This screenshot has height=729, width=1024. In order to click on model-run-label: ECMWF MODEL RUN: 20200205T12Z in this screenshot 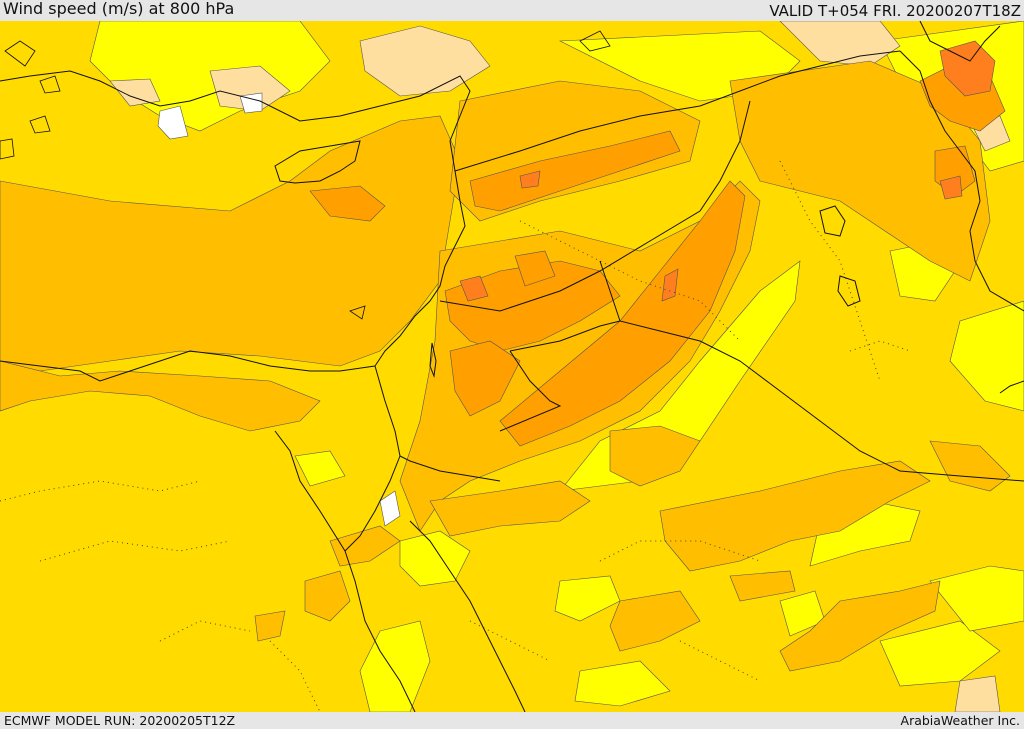, I will do `click(120, 720)`.